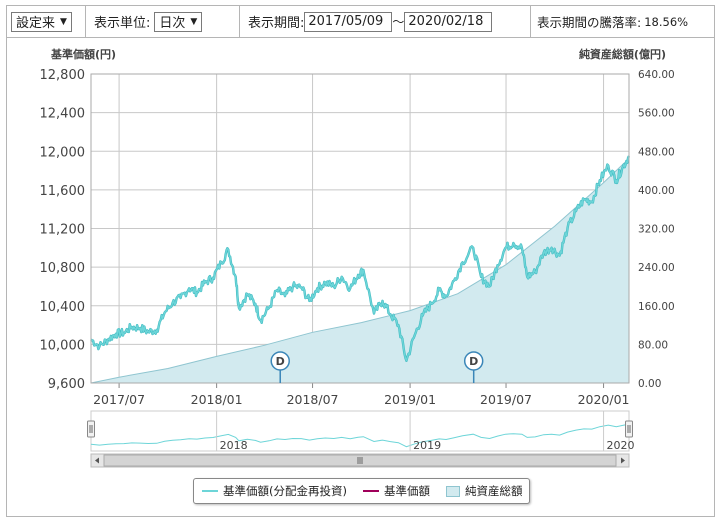 The height and width of the screenshot is (521, 723). Describe the element at coordinates (493, 491) in the screenshot. I see `legend-label: 純資産総額` at that location.